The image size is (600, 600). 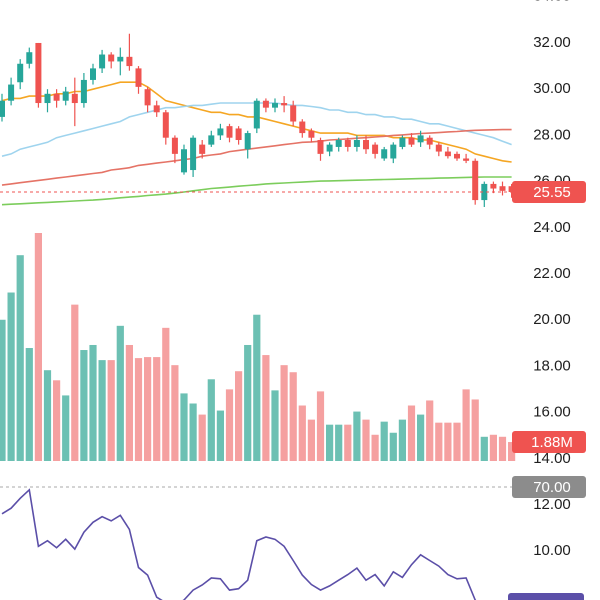 What do you see at coordinates (552, 550) in the screenshot?
I see `y-tick-label: 10.00` at bounding box center [552, 550].